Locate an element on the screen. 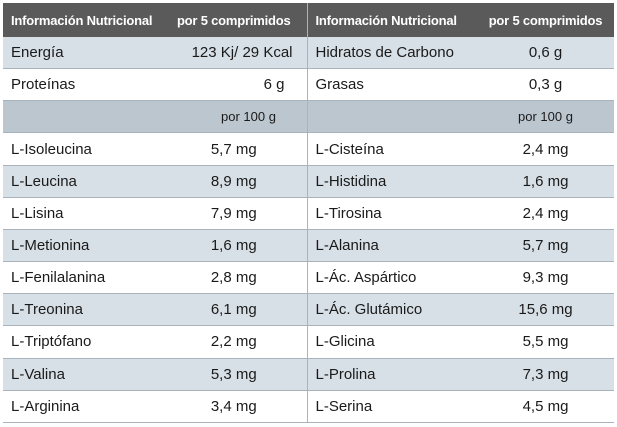  amino-value: 2,2 mg is located at coordinates (234, 342).